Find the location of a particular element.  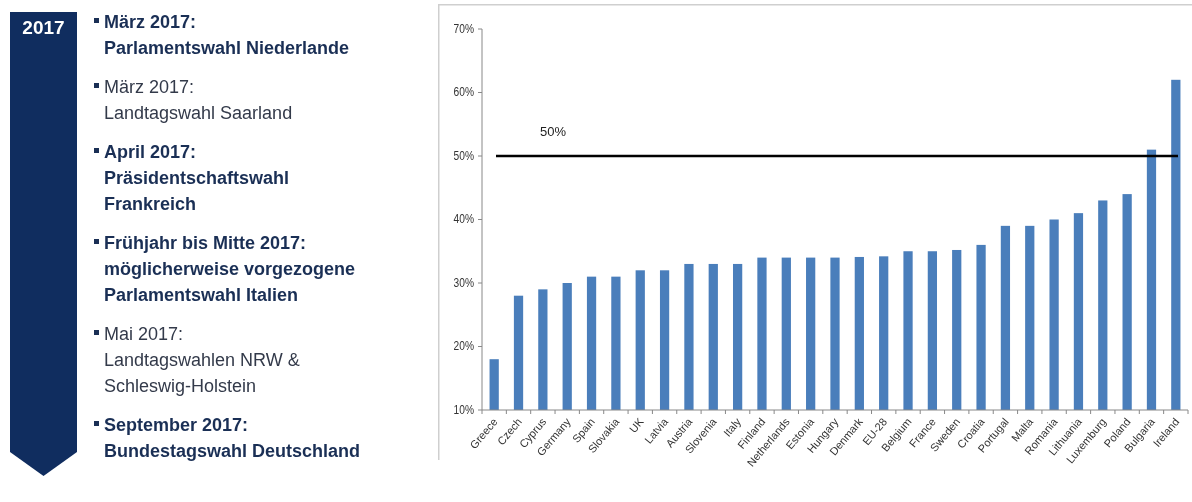

x-tick-label: UK is located at coordinates (636, 425).